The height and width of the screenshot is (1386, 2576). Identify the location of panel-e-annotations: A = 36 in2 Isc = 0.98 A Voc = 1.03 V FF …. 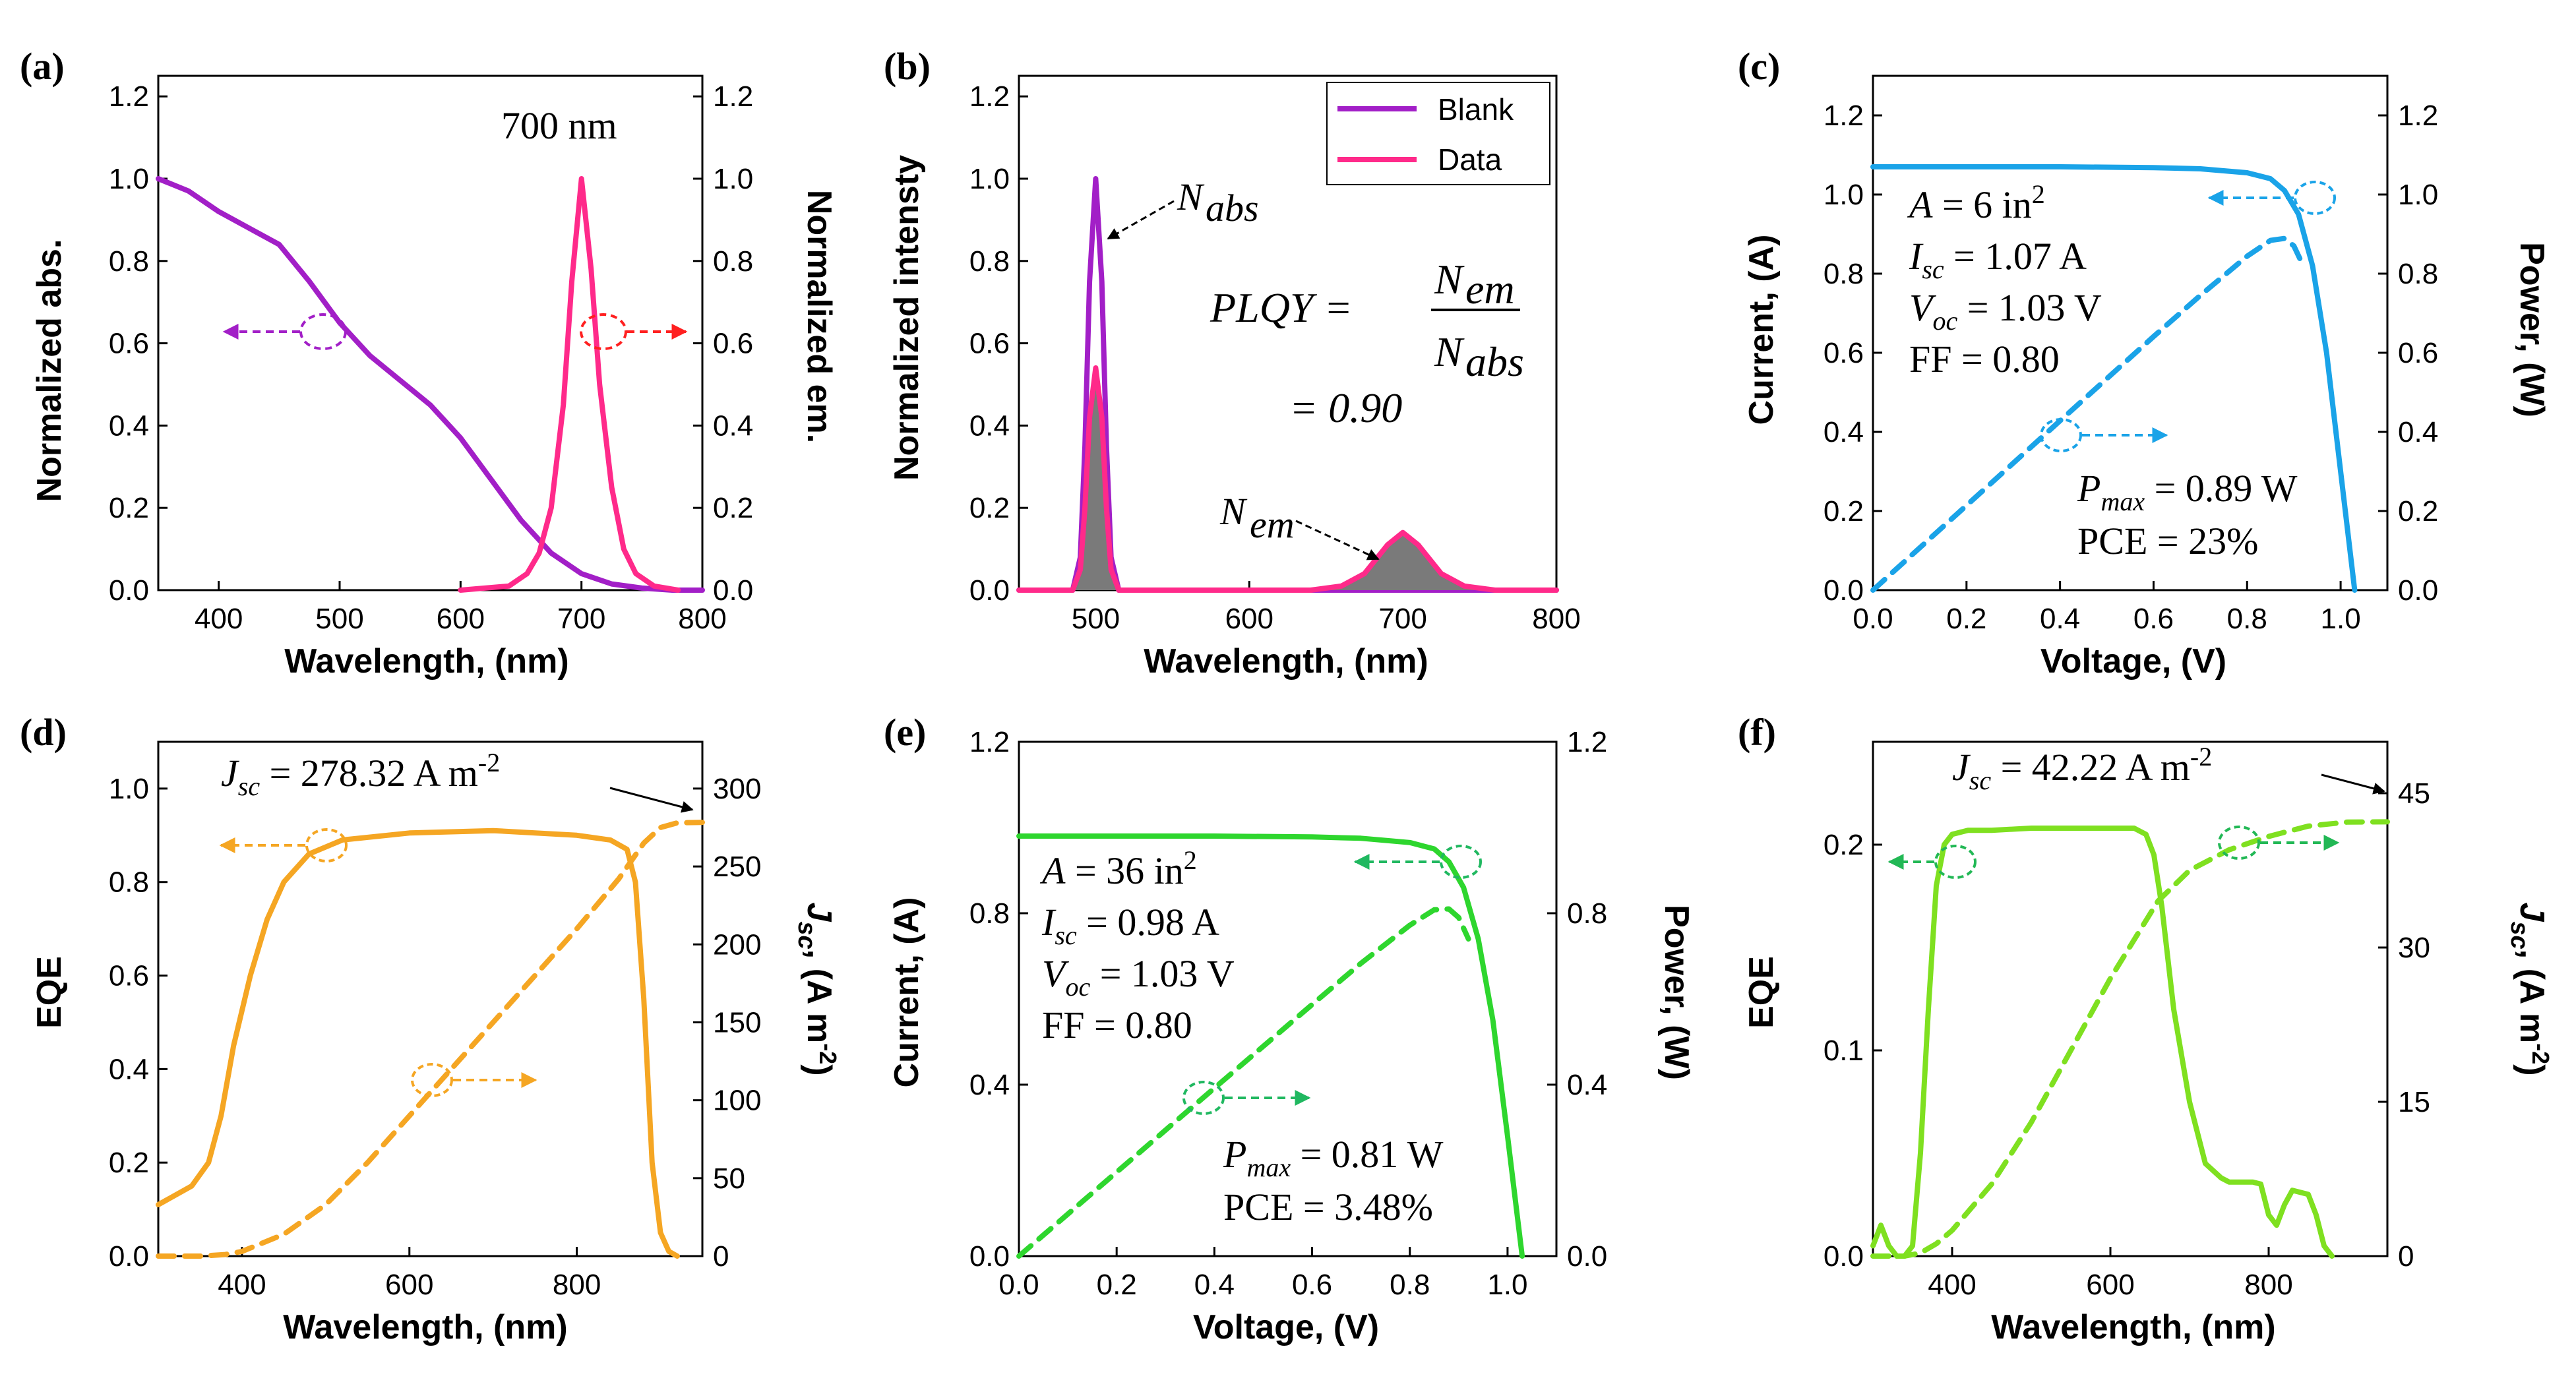
(1260, 1036).